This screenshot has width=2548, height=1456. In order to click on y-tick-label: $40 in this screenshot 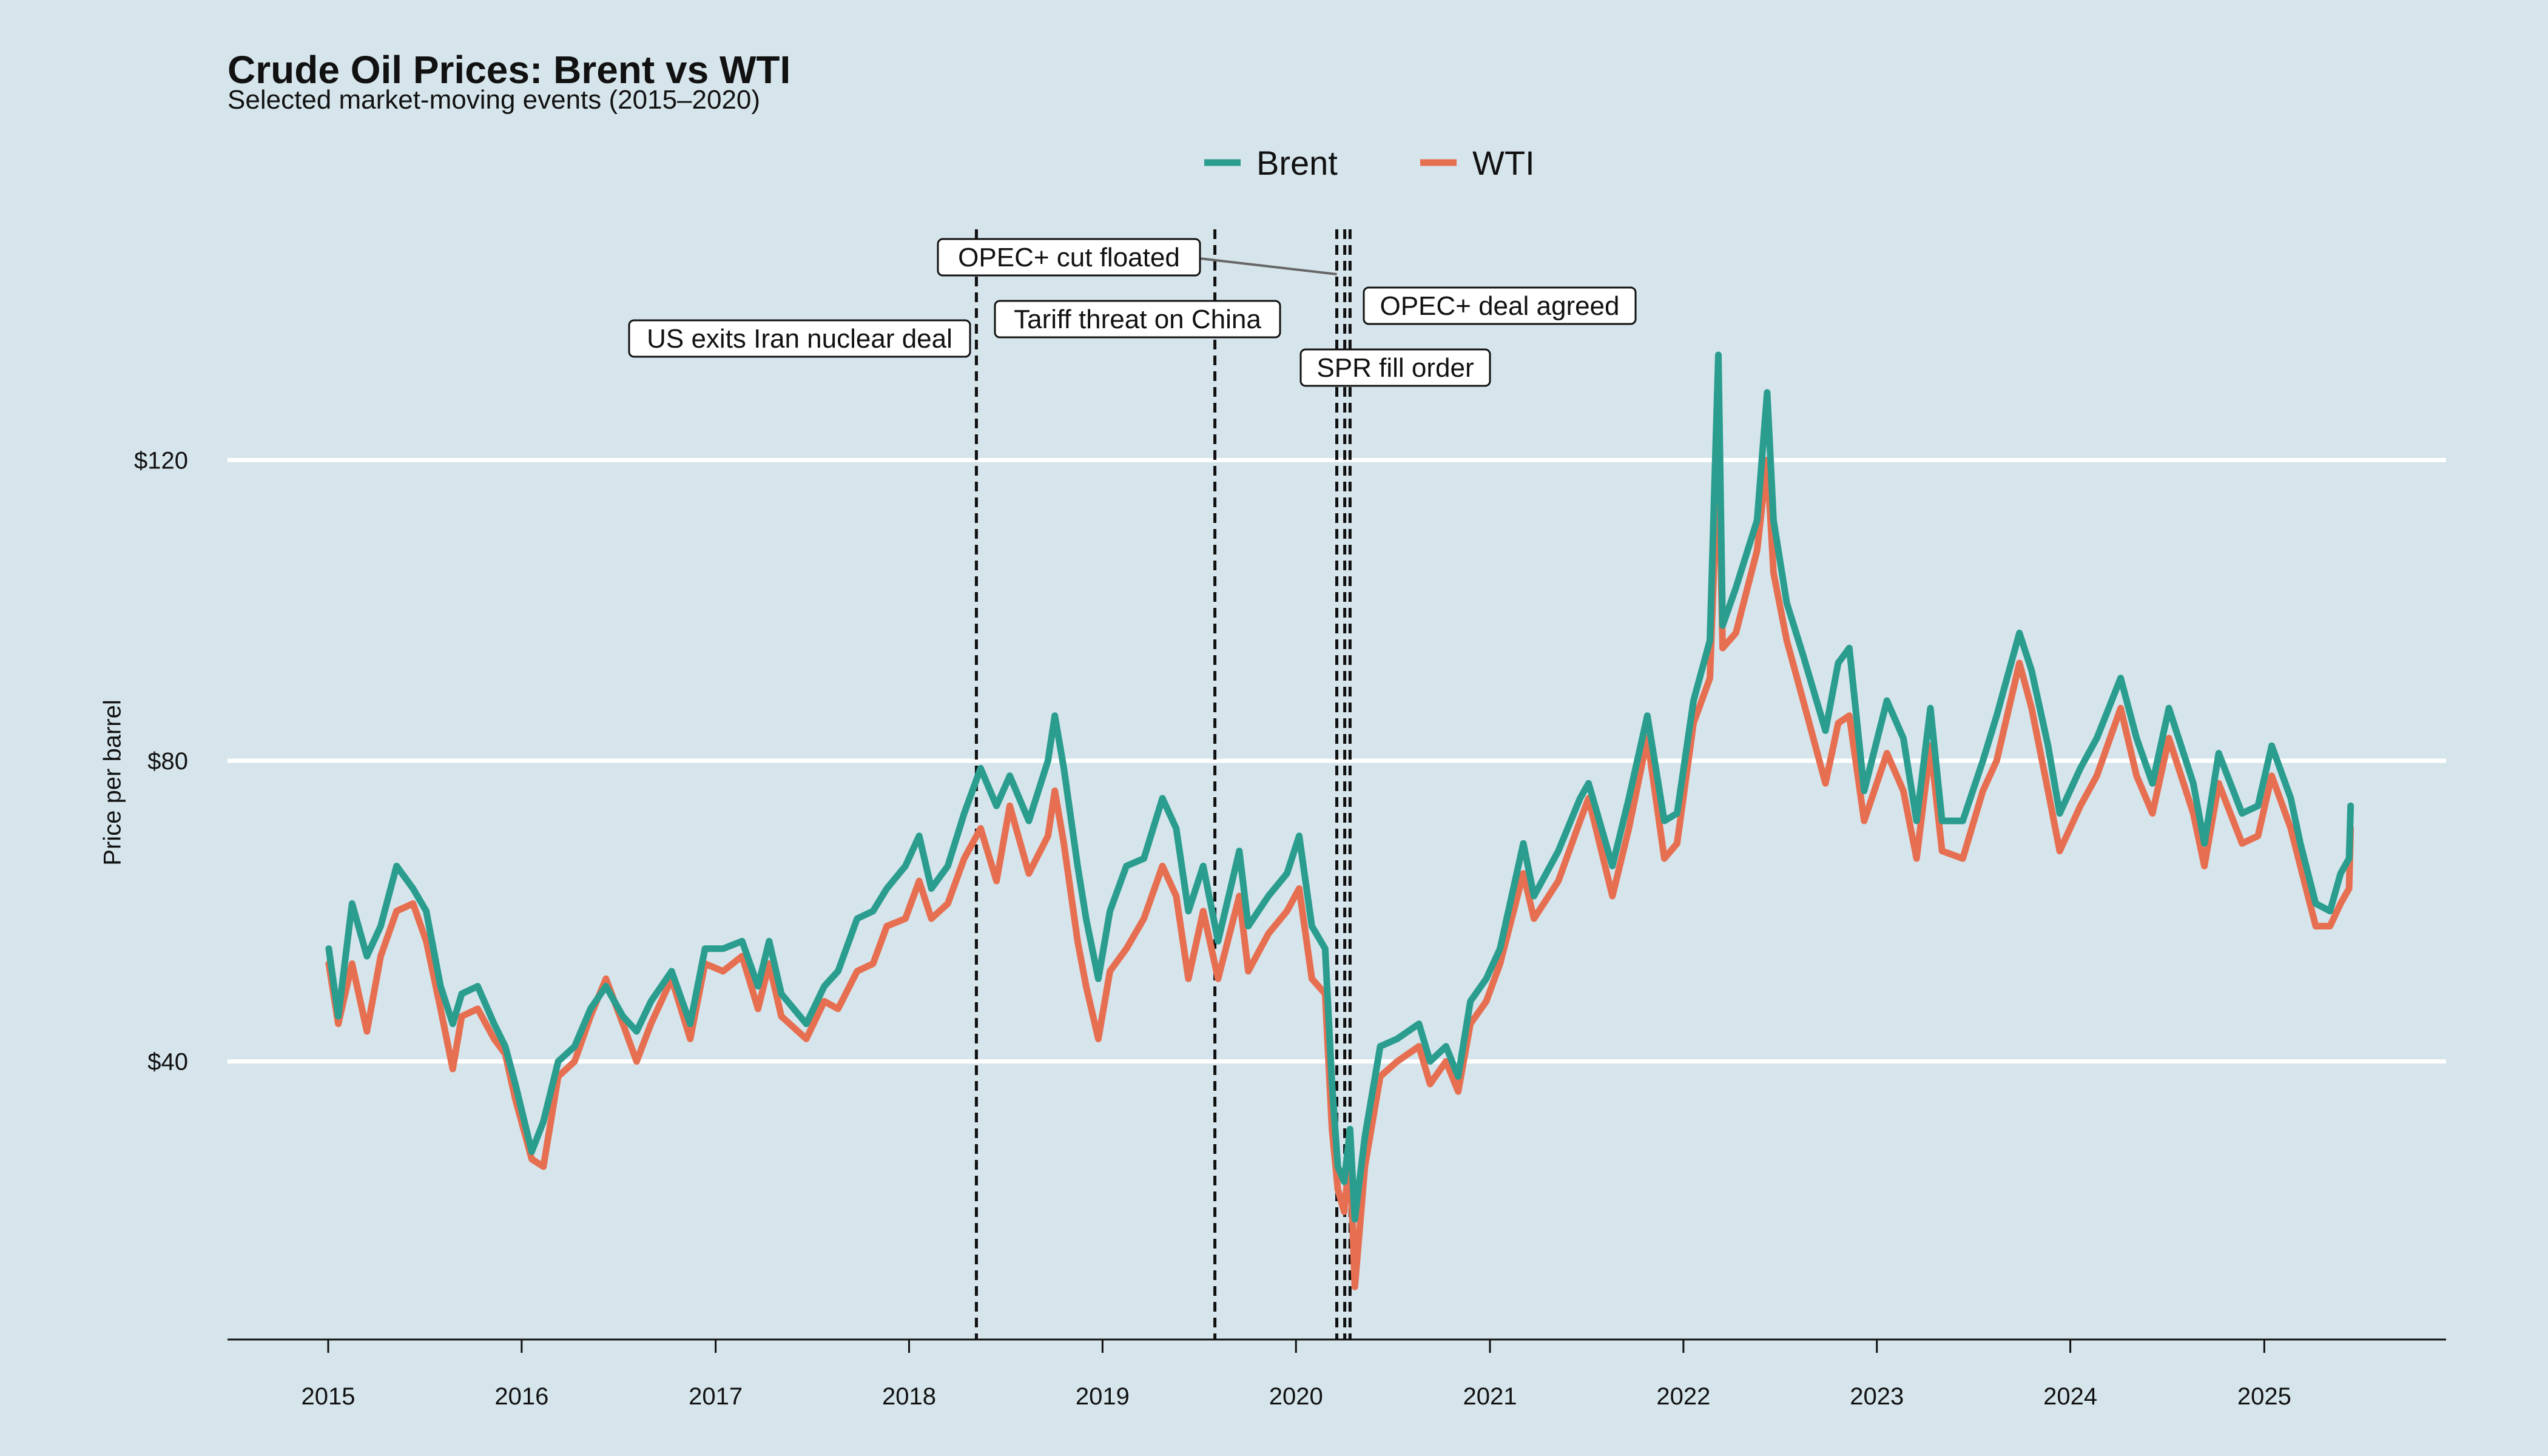, I will do `click(167, 1062)`.